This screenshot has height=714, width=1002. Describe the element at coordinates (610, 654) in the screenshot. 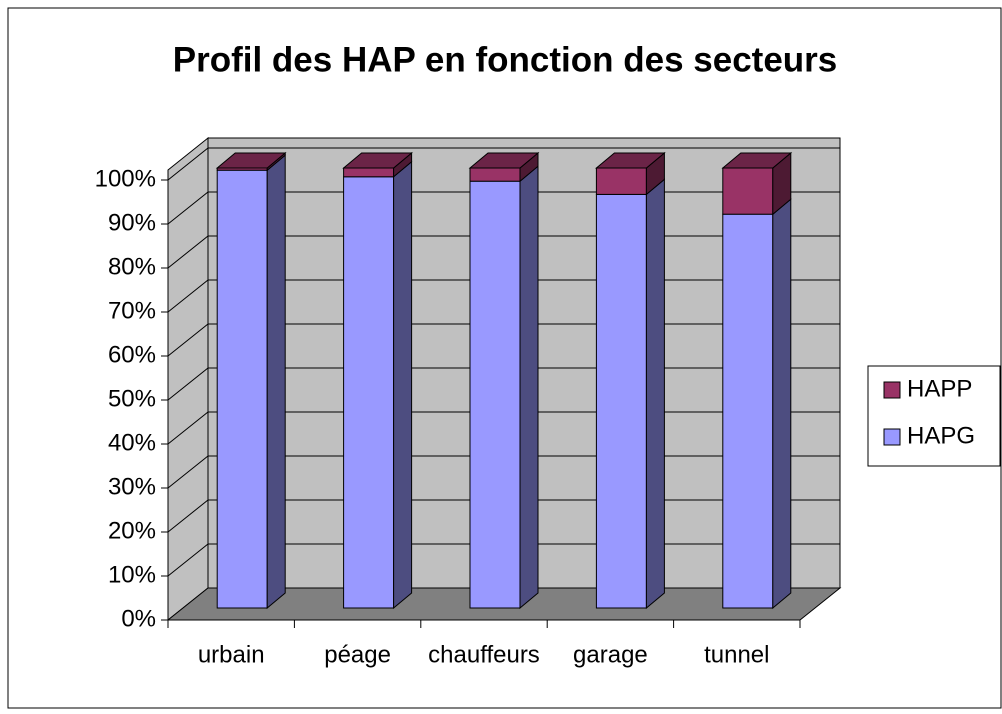

I see `x-tick-label: garage` at that location.